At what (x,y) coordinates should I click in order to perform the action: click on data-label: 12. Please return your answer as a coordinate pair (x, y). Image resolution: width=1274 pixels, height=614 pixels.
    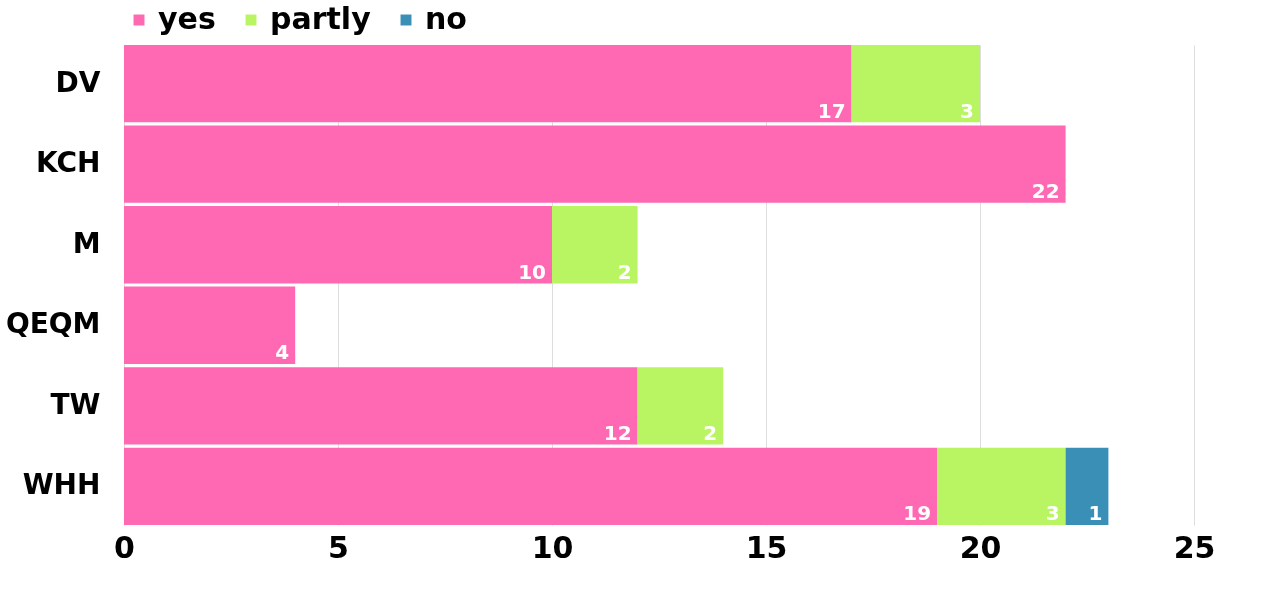
    Looking at the image, I should click on (617, 432).